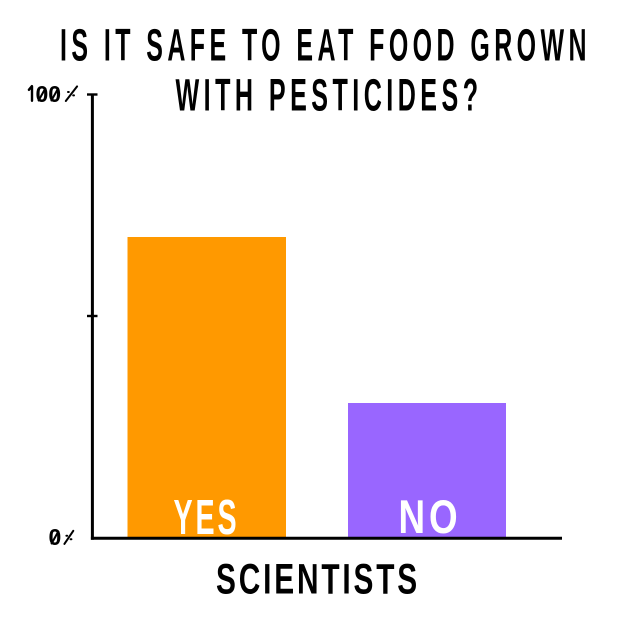 This screenshot has height=625, width=625. Describe the element at coordinates (325, 45) in the screenshot. I see `svg-text: IS IT SAFE TO EAT FOOD GROWN` at that location.